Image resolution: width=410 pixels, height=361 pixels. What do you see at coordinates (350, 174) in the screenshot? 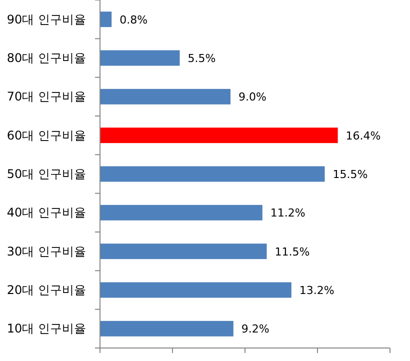
I see `data-label: 15.5%` at bounding box center [350, 174].